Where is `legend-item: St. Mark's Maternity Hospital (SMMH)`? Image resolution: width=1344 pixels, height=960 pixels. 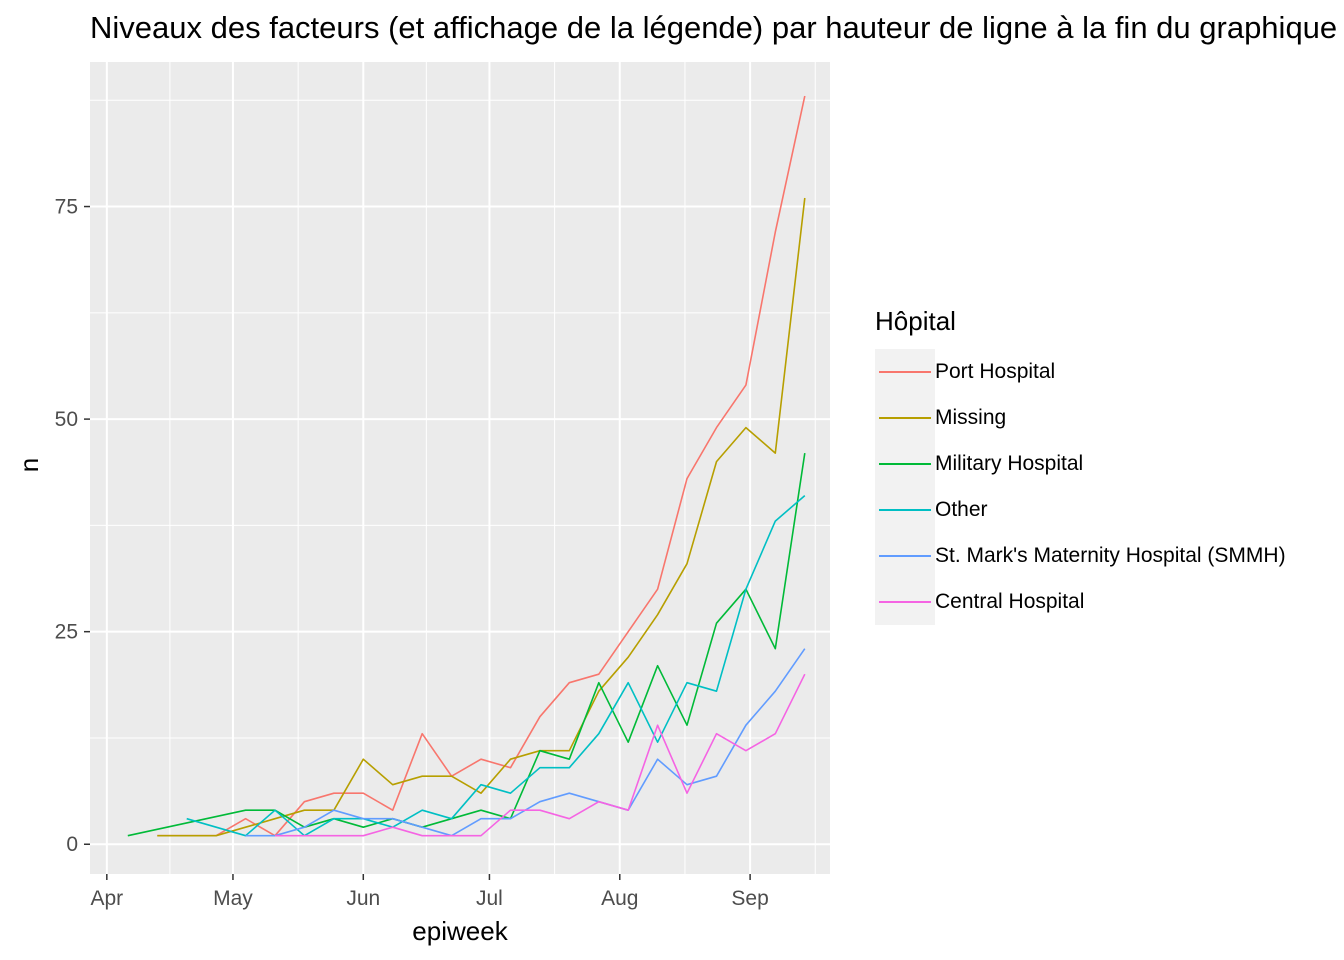 legend-item: St. Mark's Maternity Hospital (SMMH) is located at coordinates (1080, 556).